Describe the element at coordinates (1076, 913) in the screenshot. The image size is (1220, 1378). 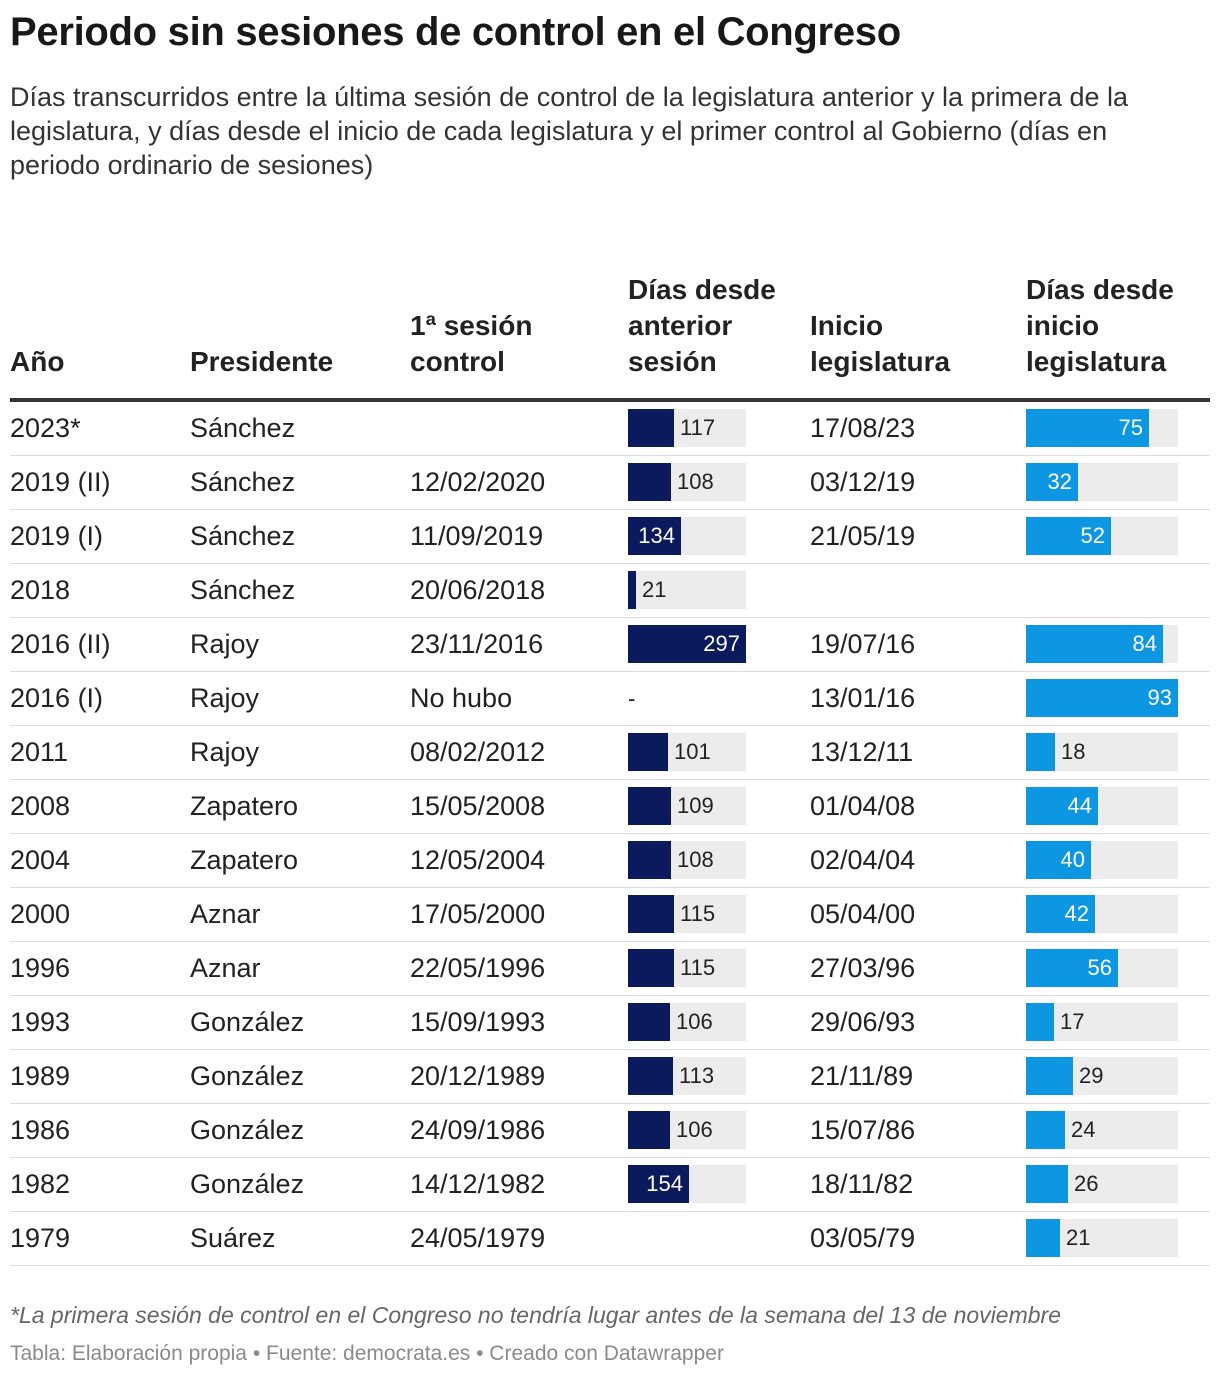
I see `bar-dias-inicio-label: 42` at that location.